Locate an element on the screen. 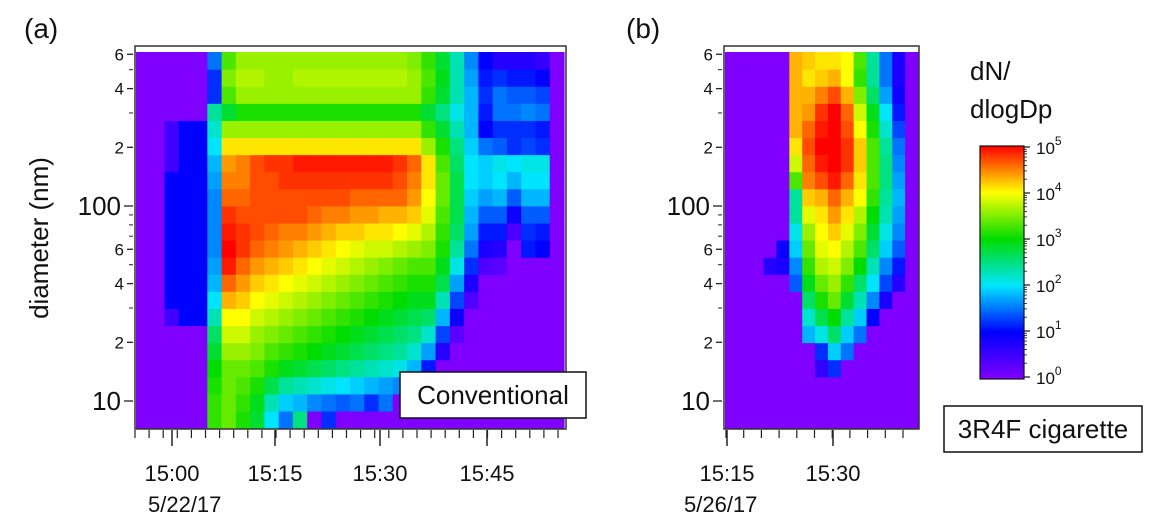 Image resolution: width=1157 pixels, height=523 pixels. y-axis-b: 10 2 4 6 100 2 4 6 is located at coordinates (694, 230).